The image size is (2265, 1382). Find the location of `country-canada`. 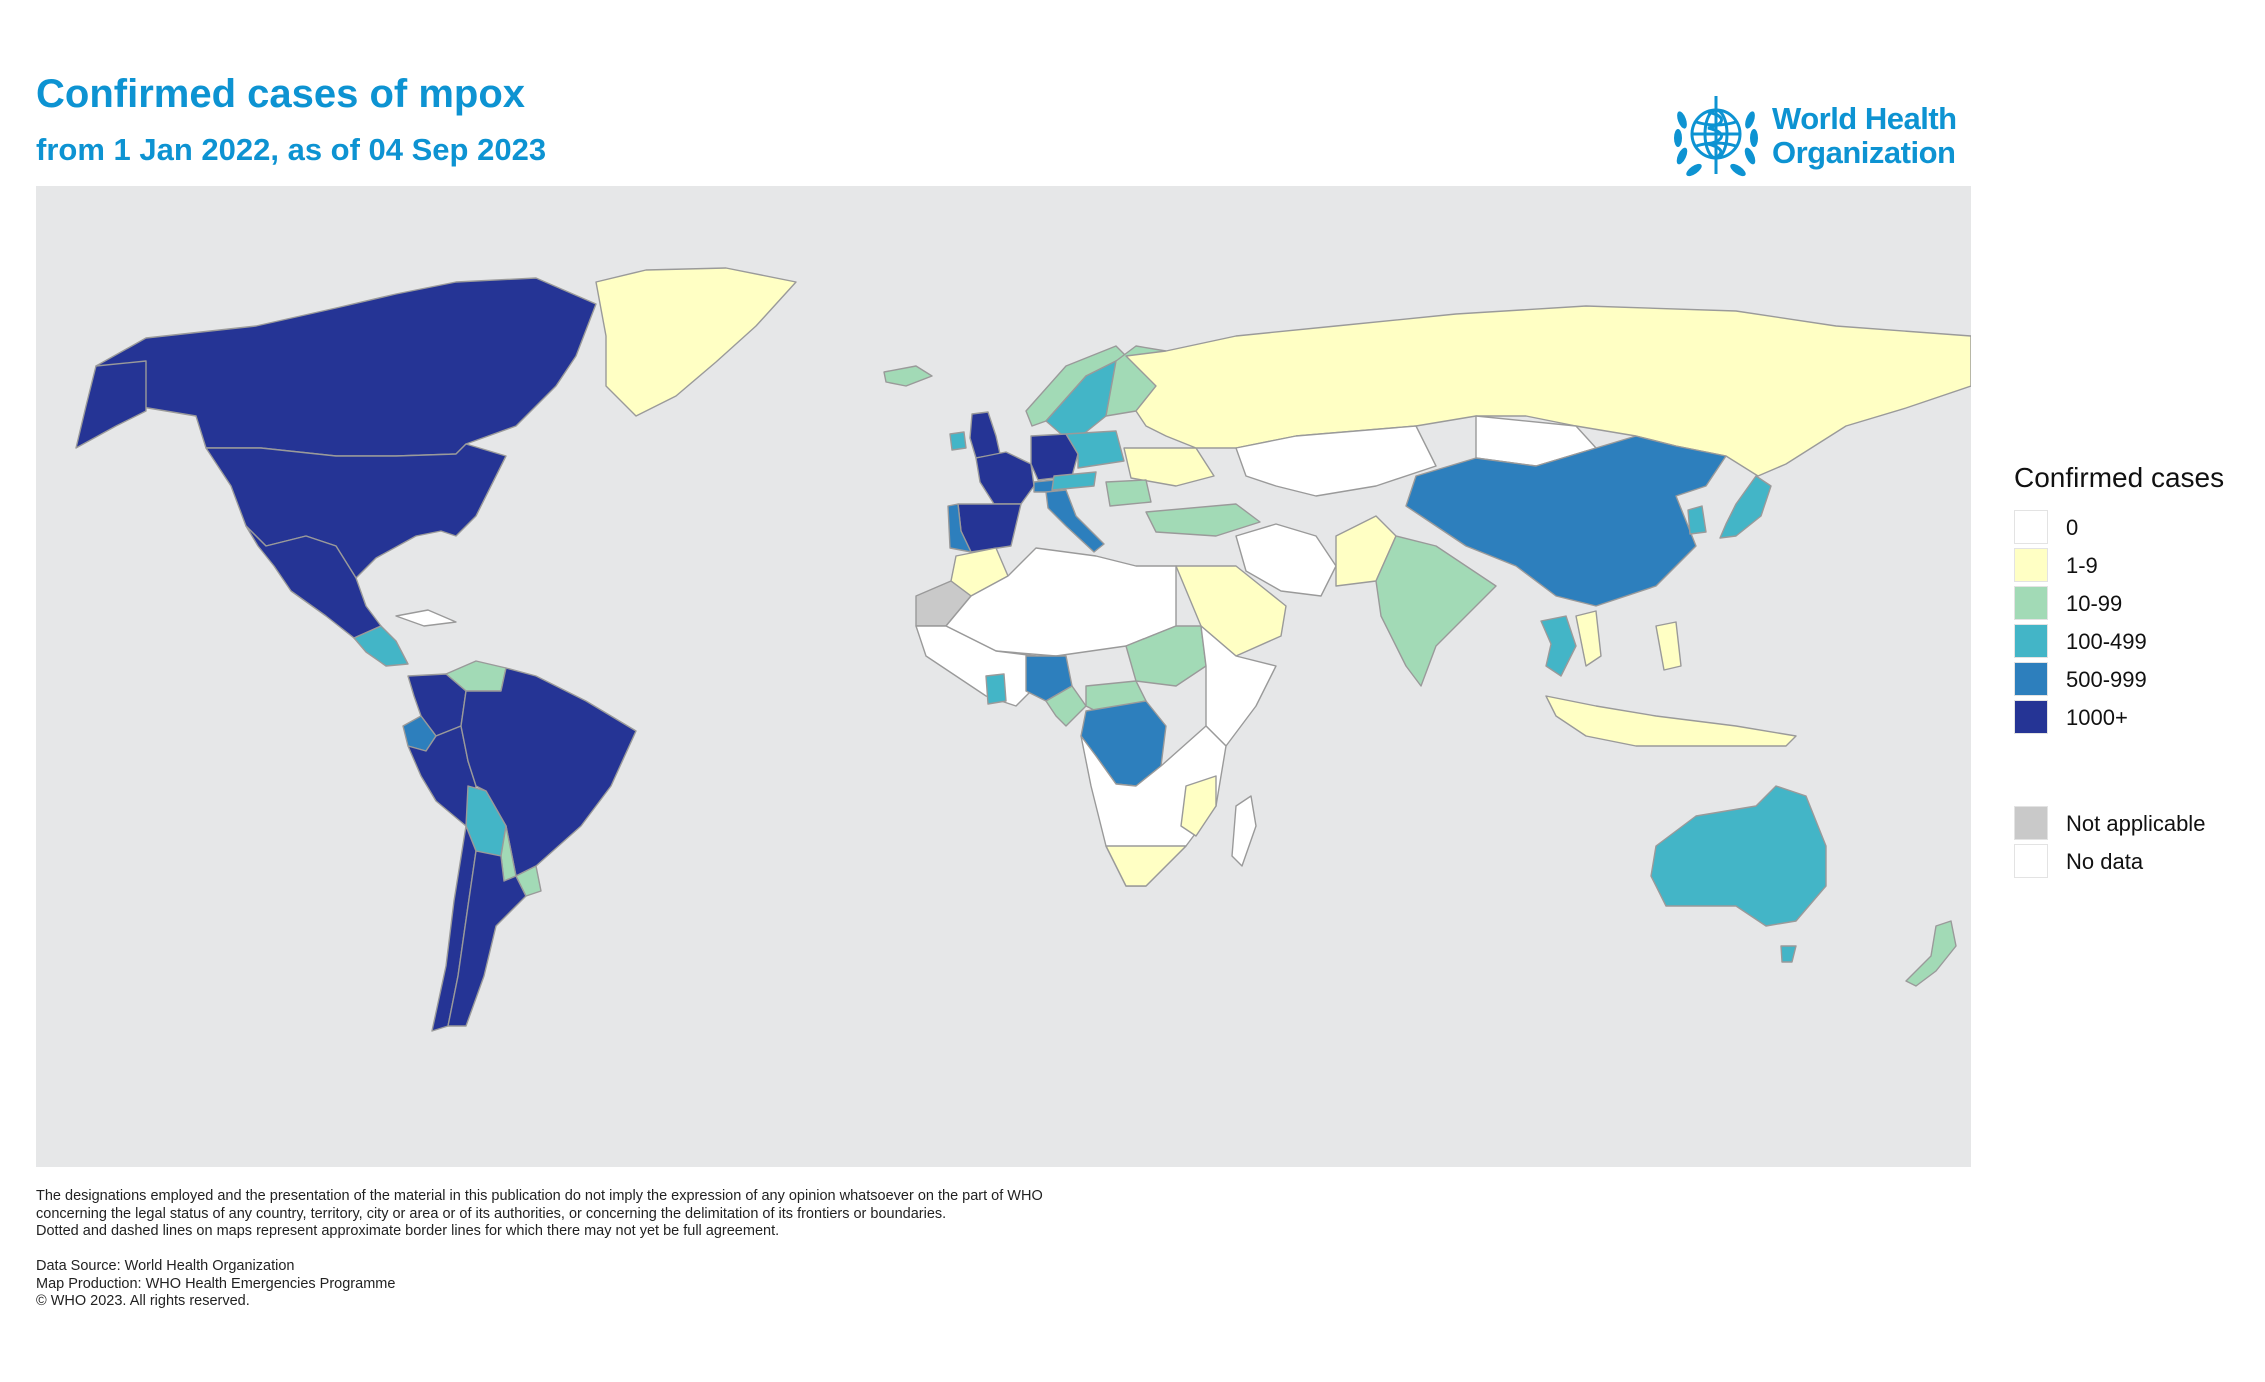

country-canada is located at coordinates (346, 367).